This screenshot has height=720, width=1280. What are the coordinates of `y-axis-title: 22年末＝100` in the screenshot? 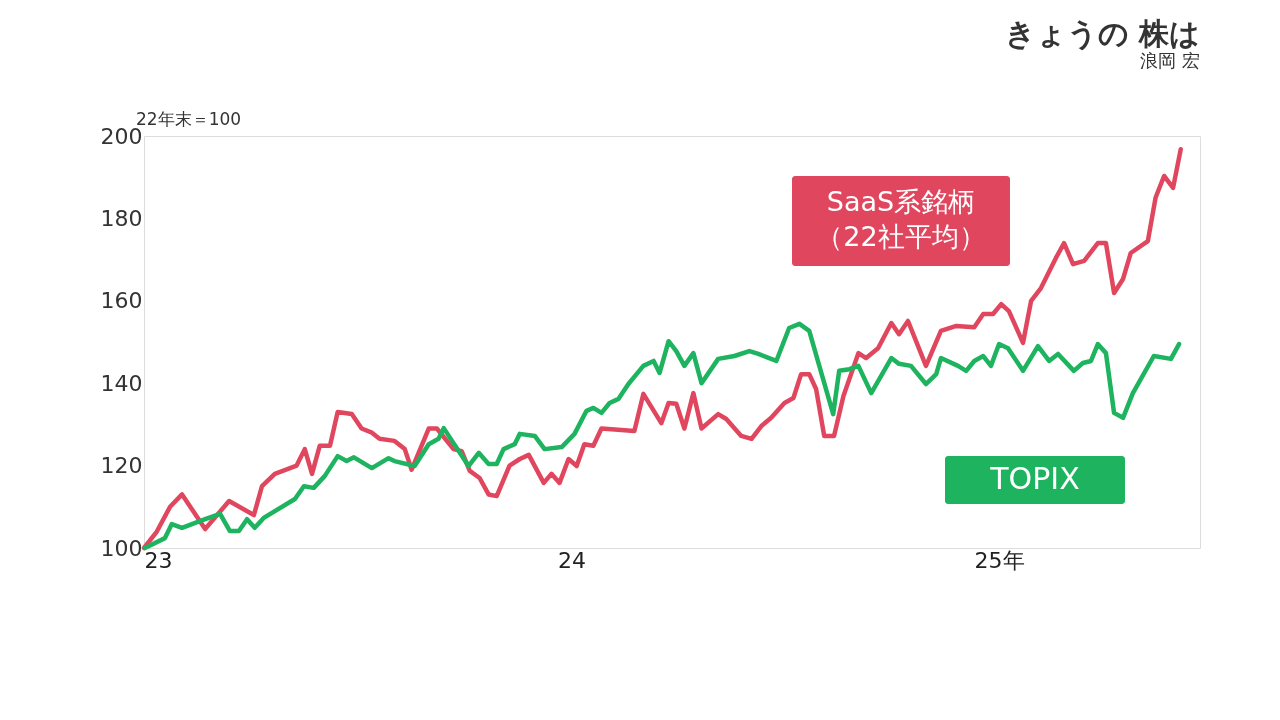 It's located at (189, 119).